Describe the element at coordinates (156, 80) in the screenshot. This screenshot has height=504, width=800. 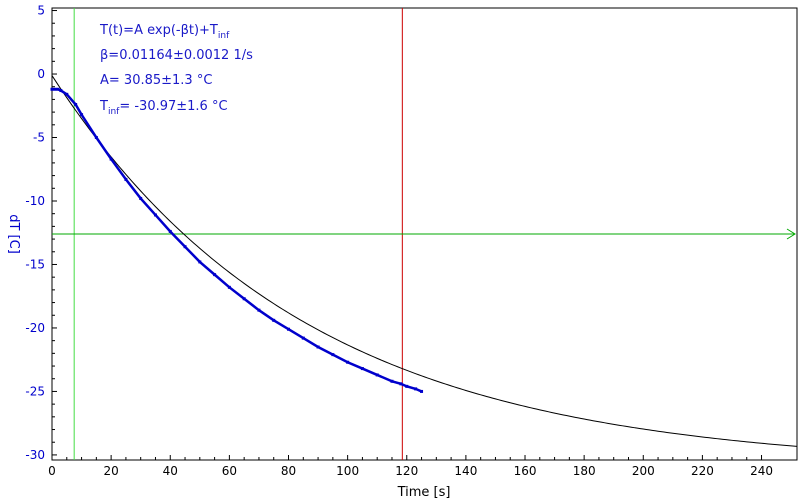
I see `annotation-amplitude: A= 30.85±1.3 °C` at that location.